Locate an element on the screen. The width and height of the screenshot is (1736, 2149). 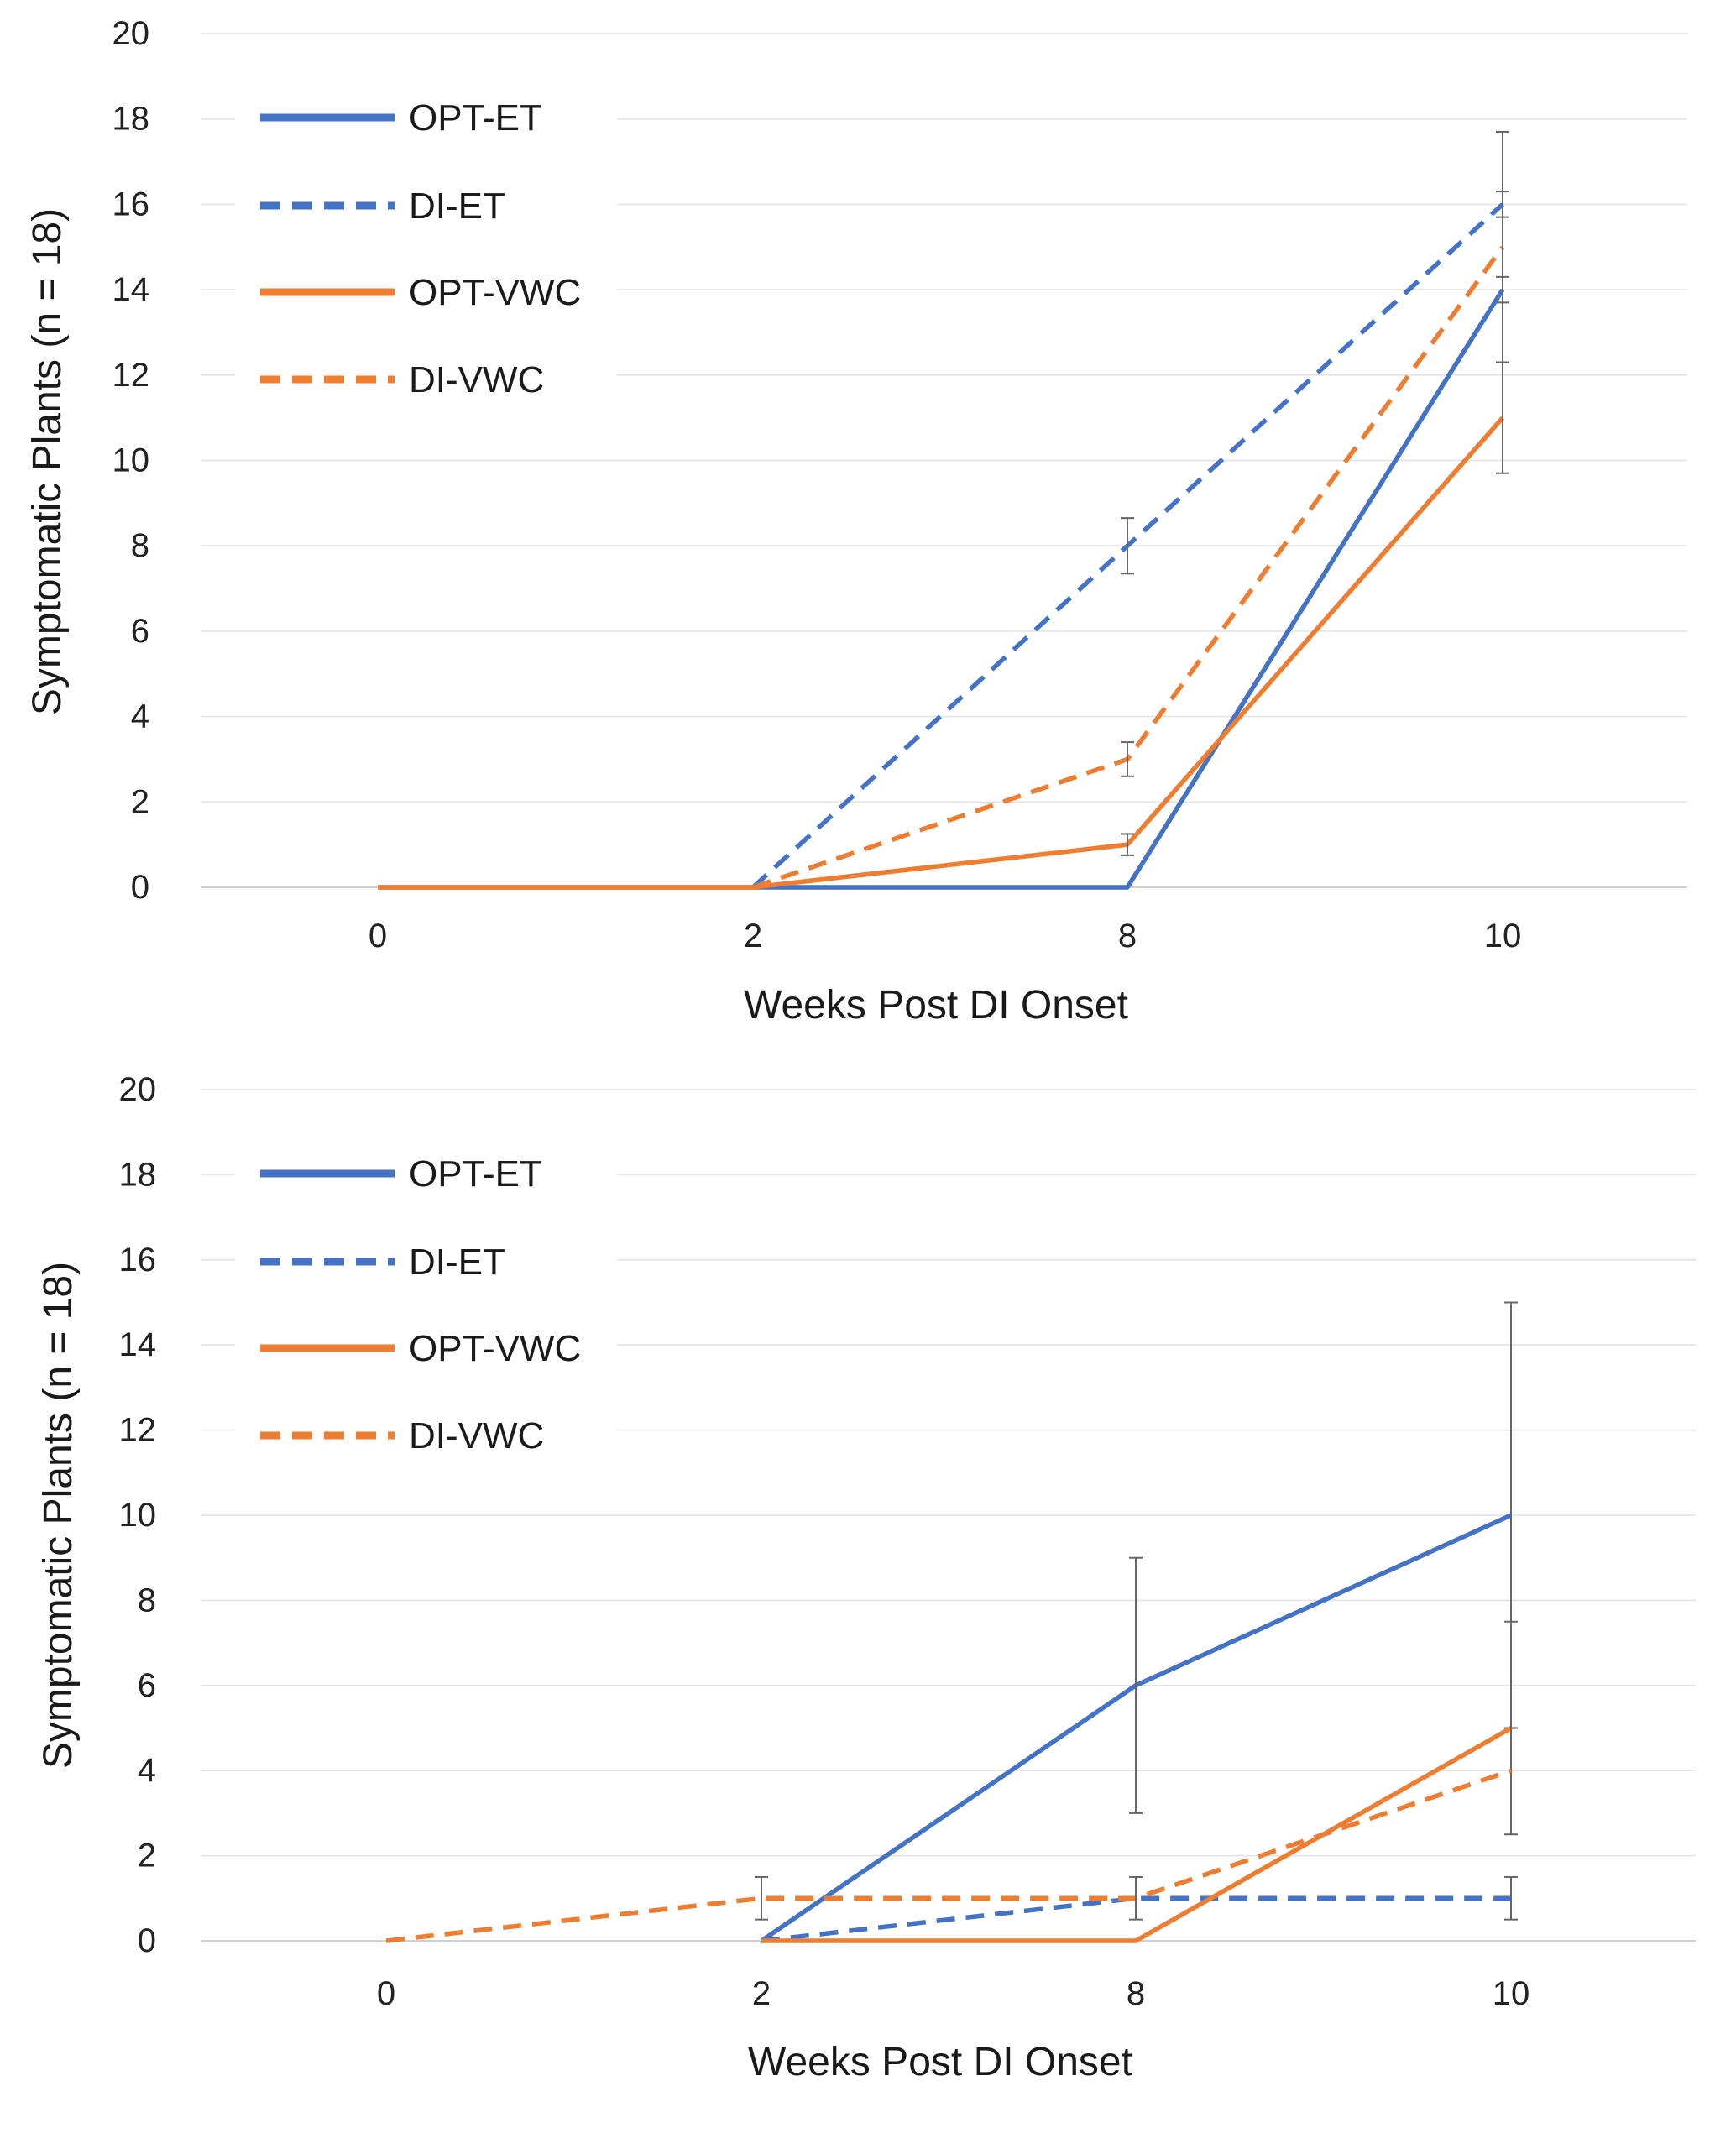
series-di-et is located at coordinates (1139, 1909).